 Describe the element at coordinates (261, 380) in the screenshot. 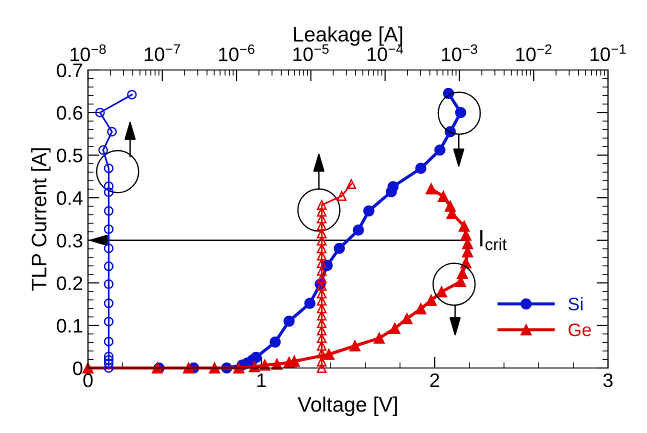

I see `x-tick-label: 1` at that location.